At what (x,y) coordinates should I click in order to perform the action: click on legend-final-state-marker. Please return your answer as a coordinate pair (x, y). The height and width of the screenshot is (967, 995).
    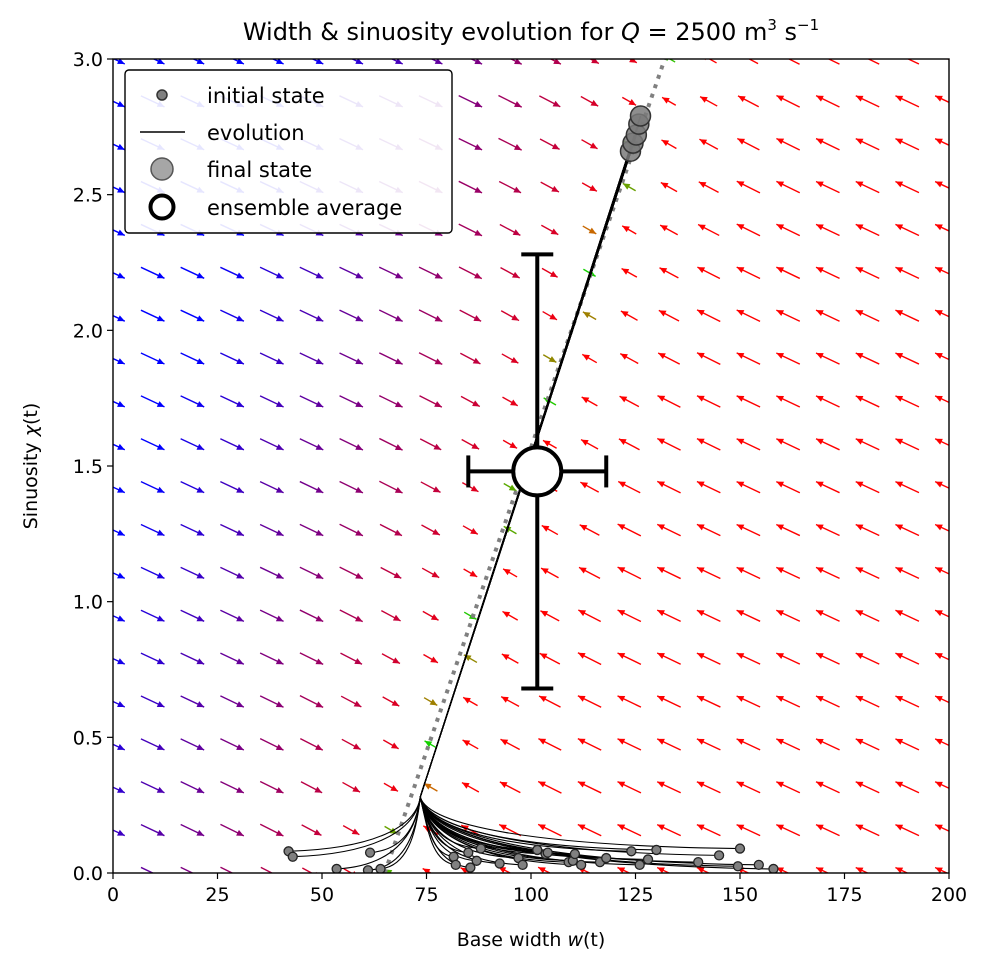
    Looking at the image, I should click on (162, 169).